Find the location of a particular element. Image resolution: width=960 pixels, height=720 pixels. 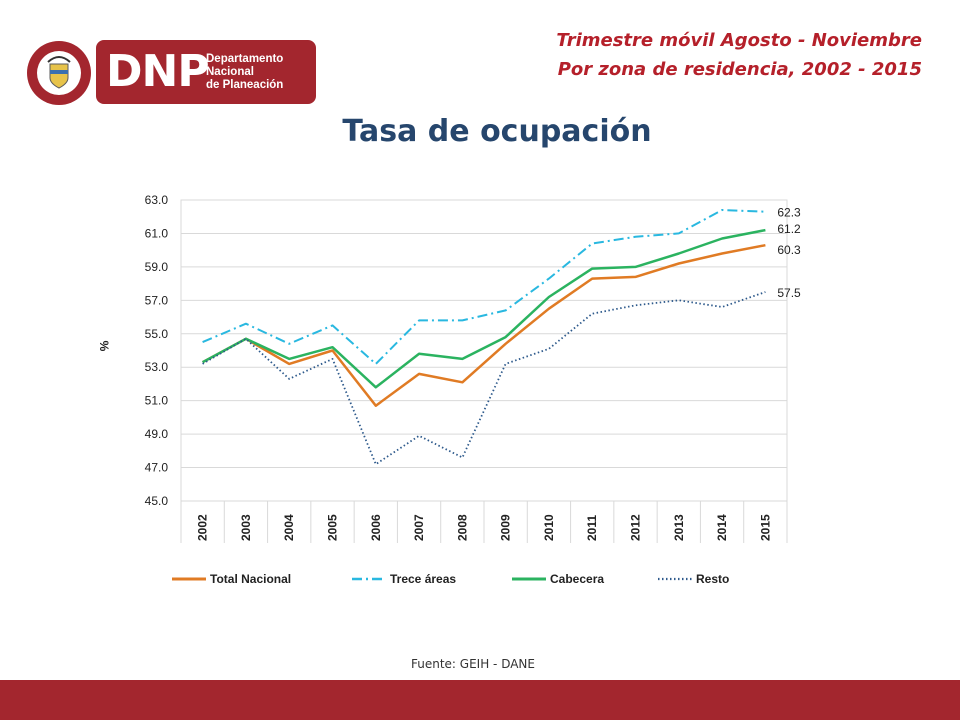

dnp-logo: DNP Departamento Nacional de Planeación is located at coordinates (171, 72).